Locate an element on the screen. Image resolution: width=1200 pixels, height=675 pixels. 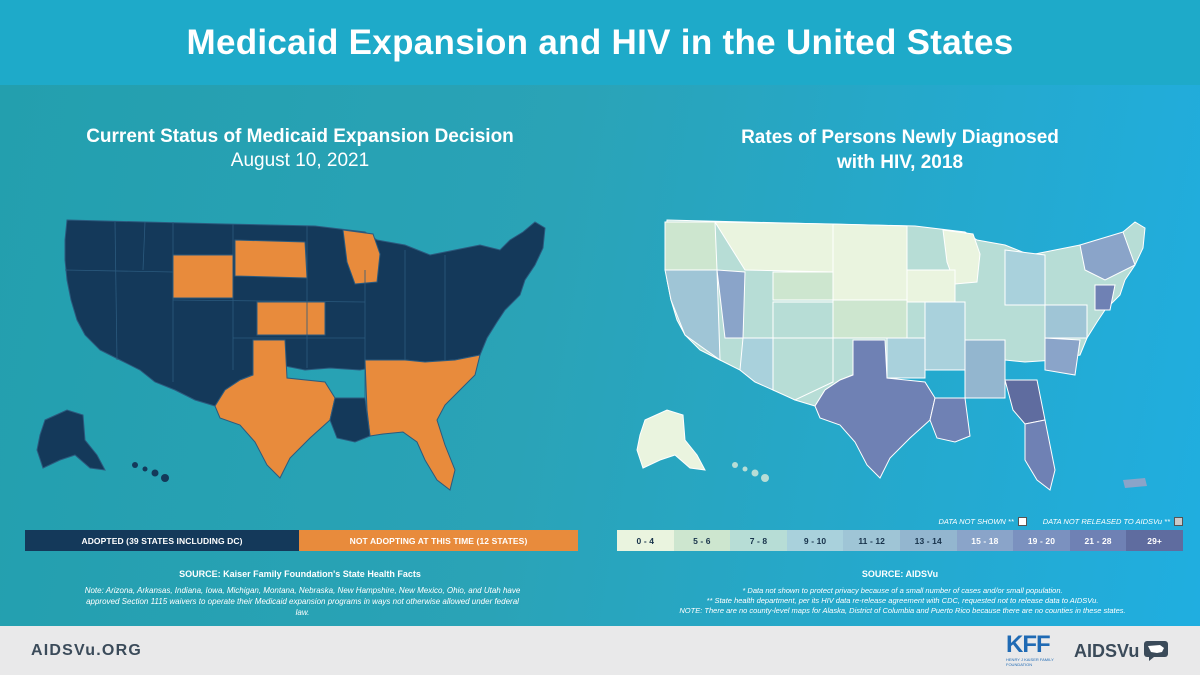
key-not-shown: DATA NOT SHOWN ** is located at coordinates (982, 521).